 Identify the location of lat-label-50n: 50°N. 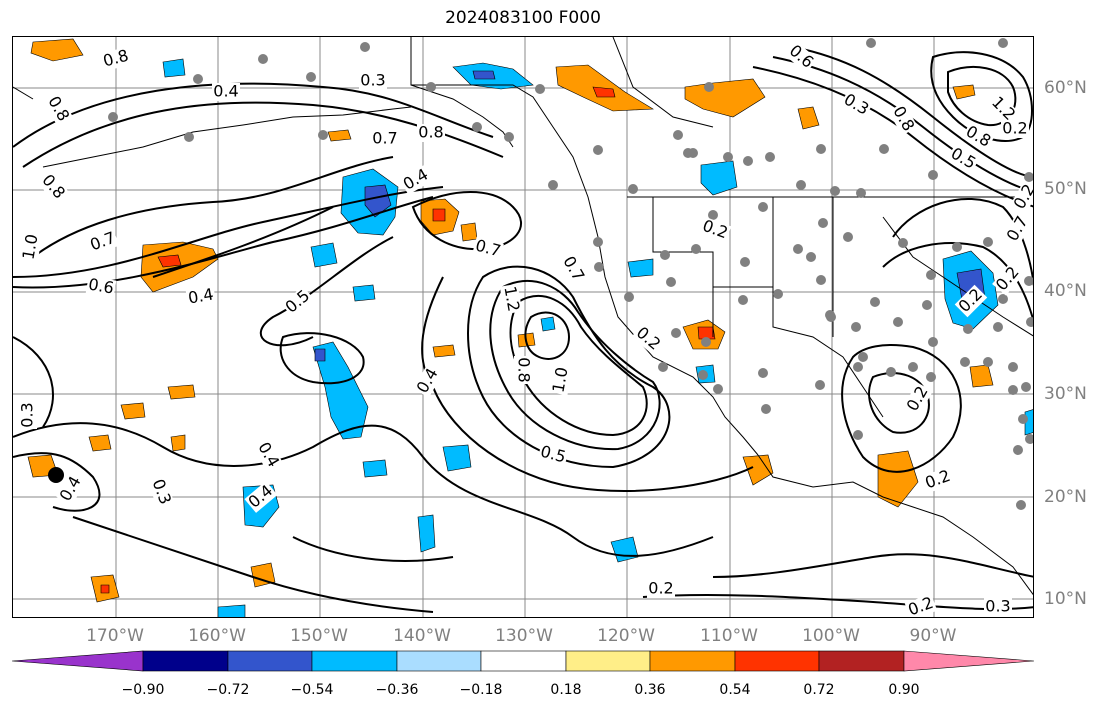
(1065, 189).